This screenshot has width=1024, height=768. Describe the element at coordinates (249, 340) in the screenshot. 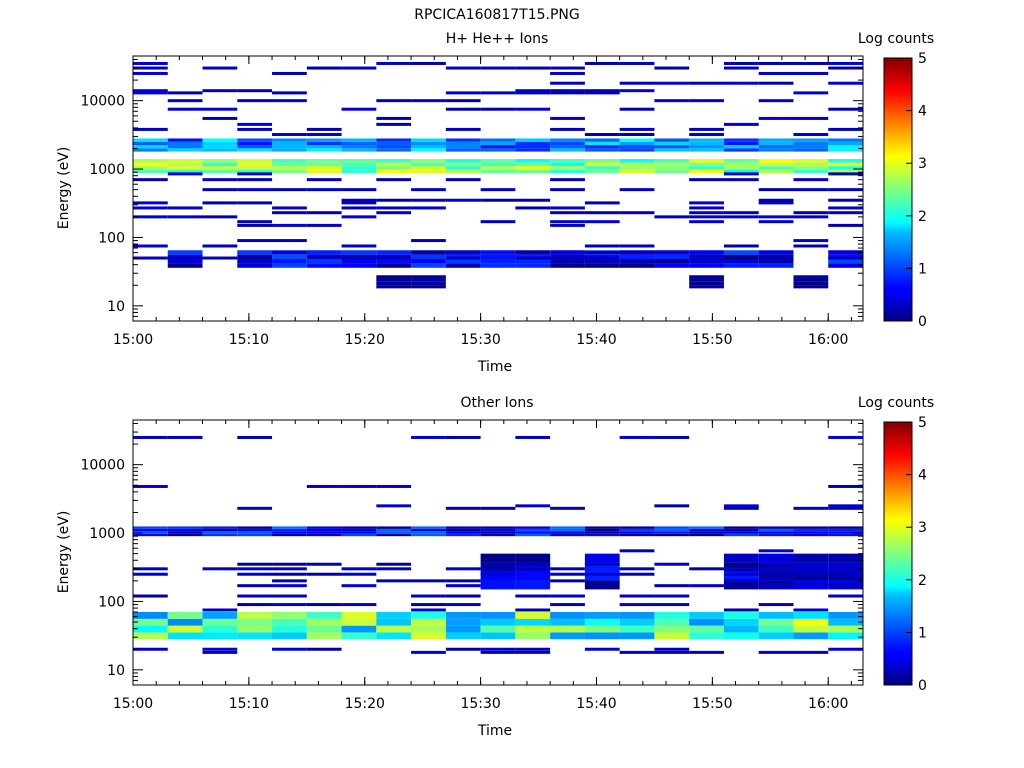

I see `x-tick-label: 15:10` at that location.